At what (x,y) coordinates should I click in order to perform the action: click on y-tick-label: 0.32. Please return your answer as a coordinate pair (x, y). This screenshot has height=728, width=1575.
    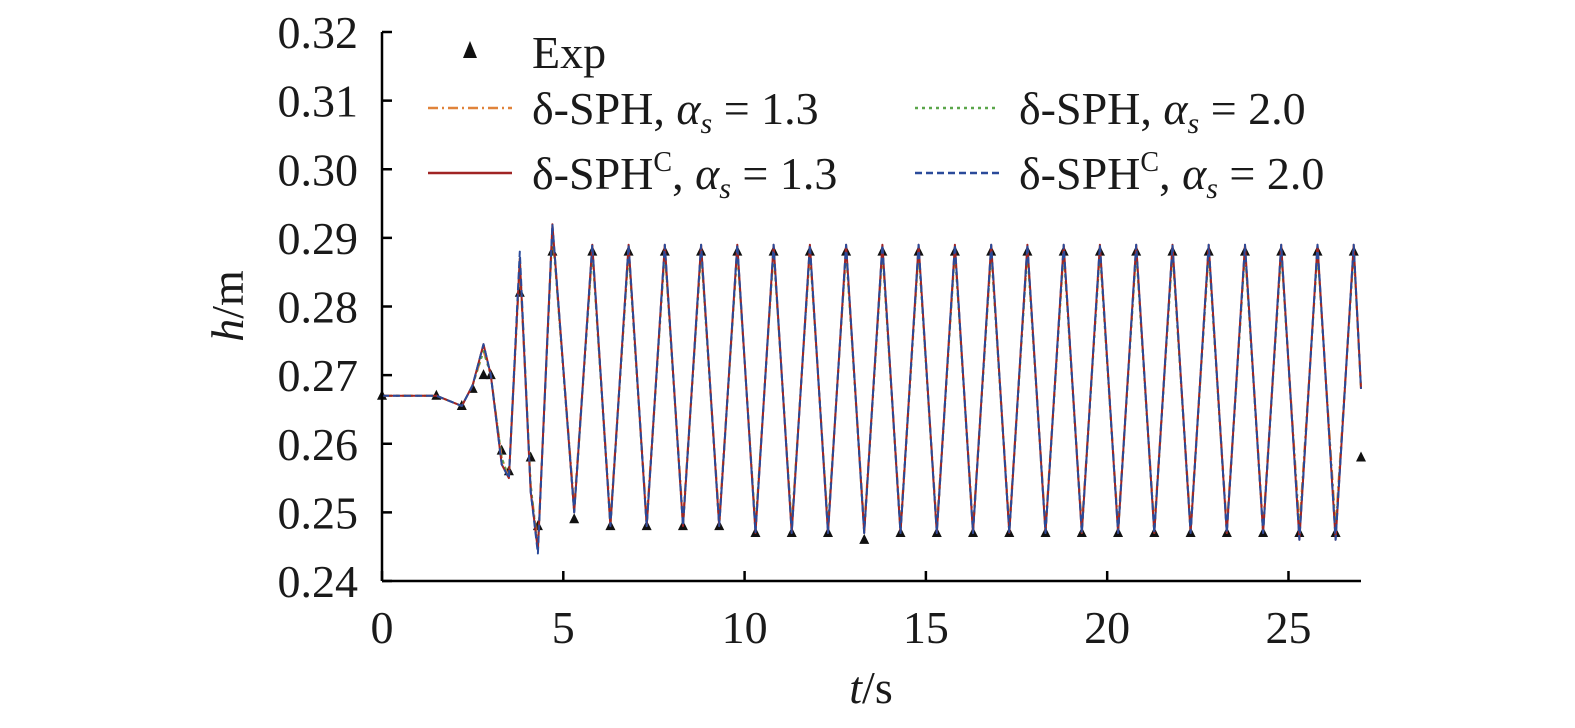
    Looking at the image, I should click on (318, 32).